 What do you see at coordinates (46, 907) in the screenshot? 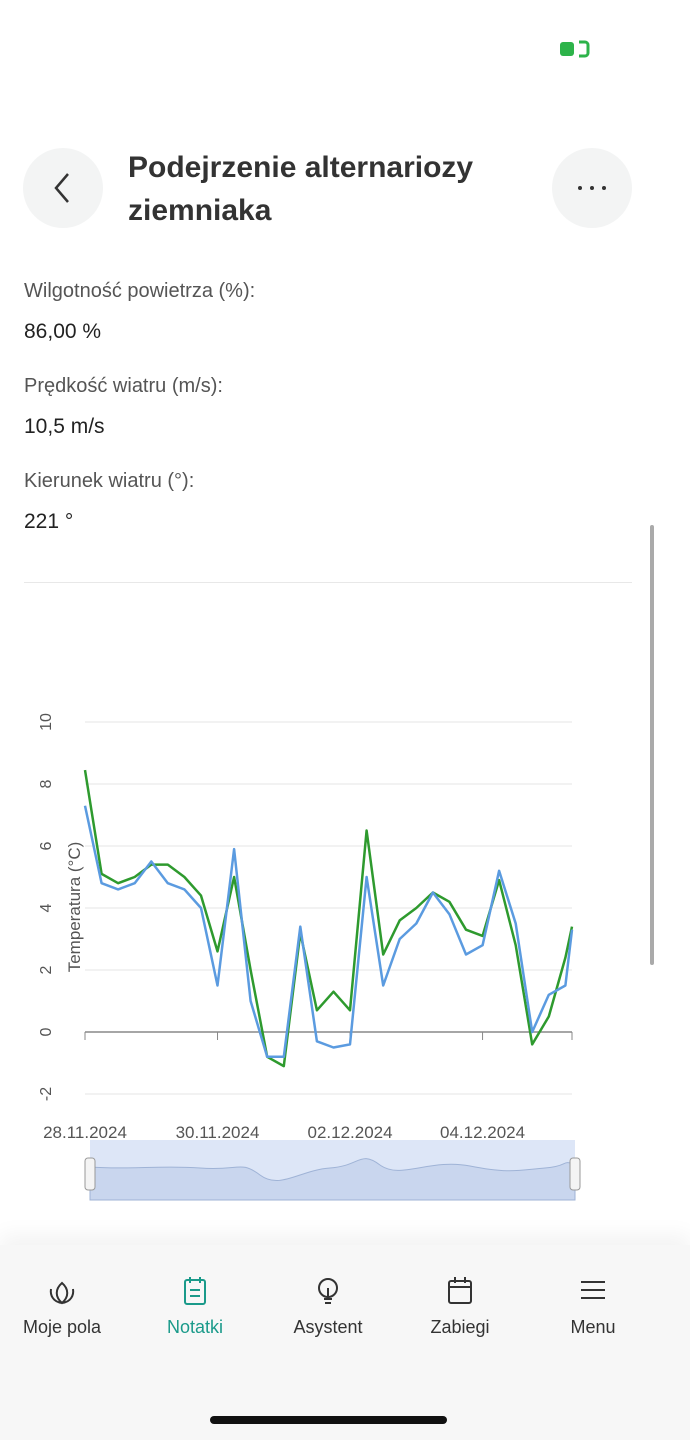
I see `y-tick-label: 4` at bounding box center [46, 907].